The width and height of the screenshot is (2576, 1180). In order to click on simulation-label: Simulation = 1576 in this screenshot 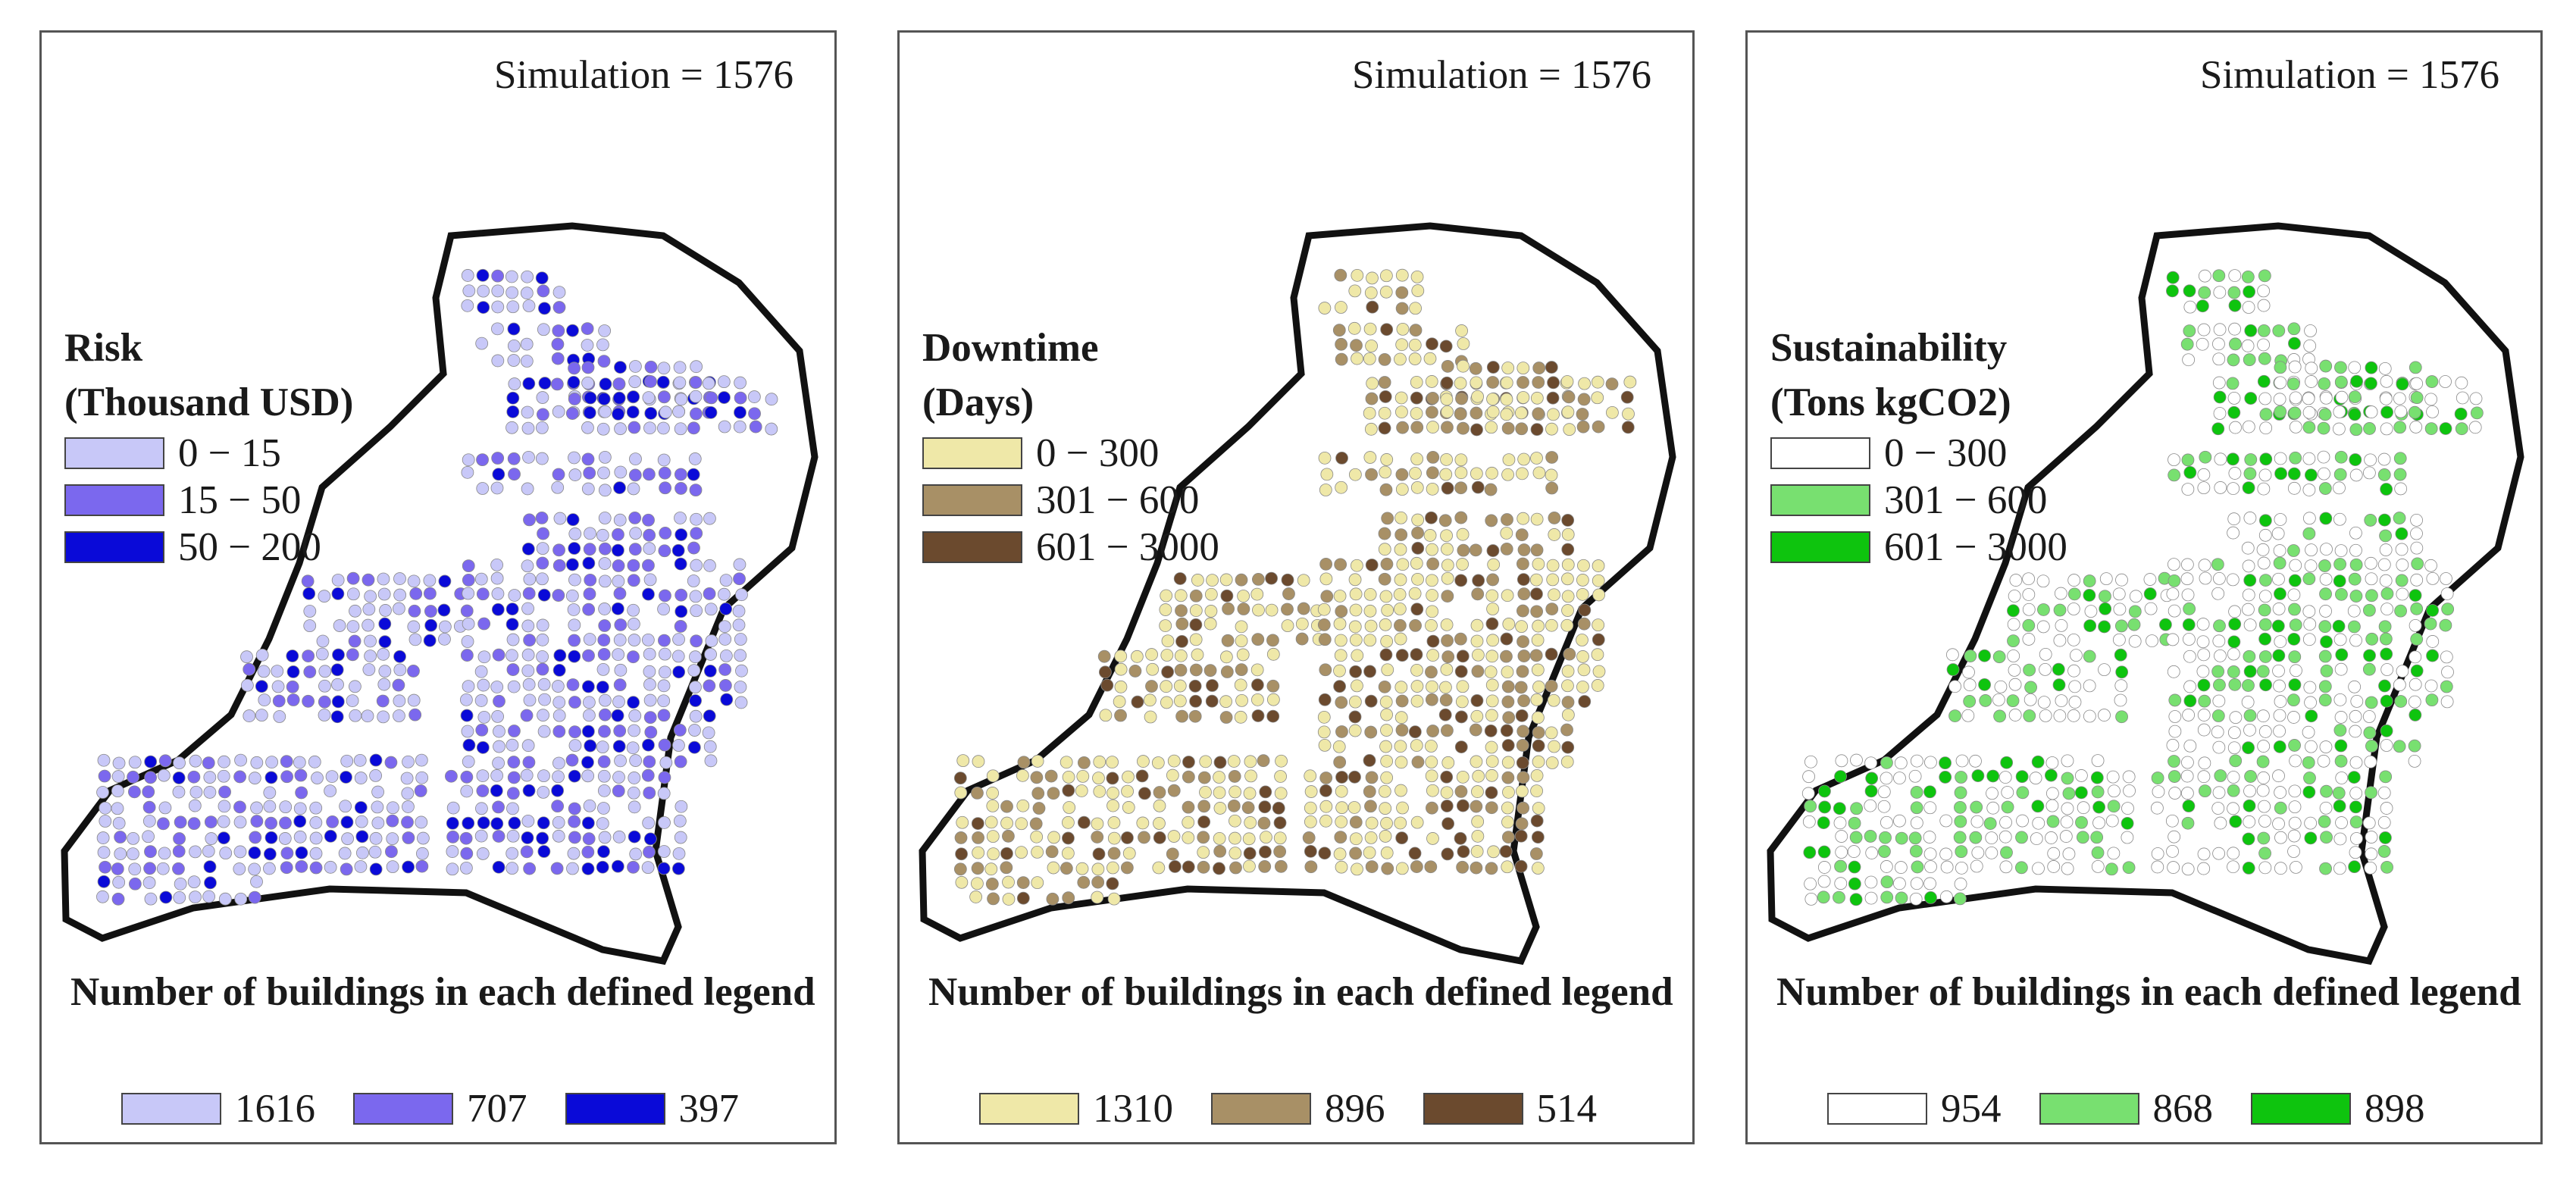, I will do `click(2349, 75)`.